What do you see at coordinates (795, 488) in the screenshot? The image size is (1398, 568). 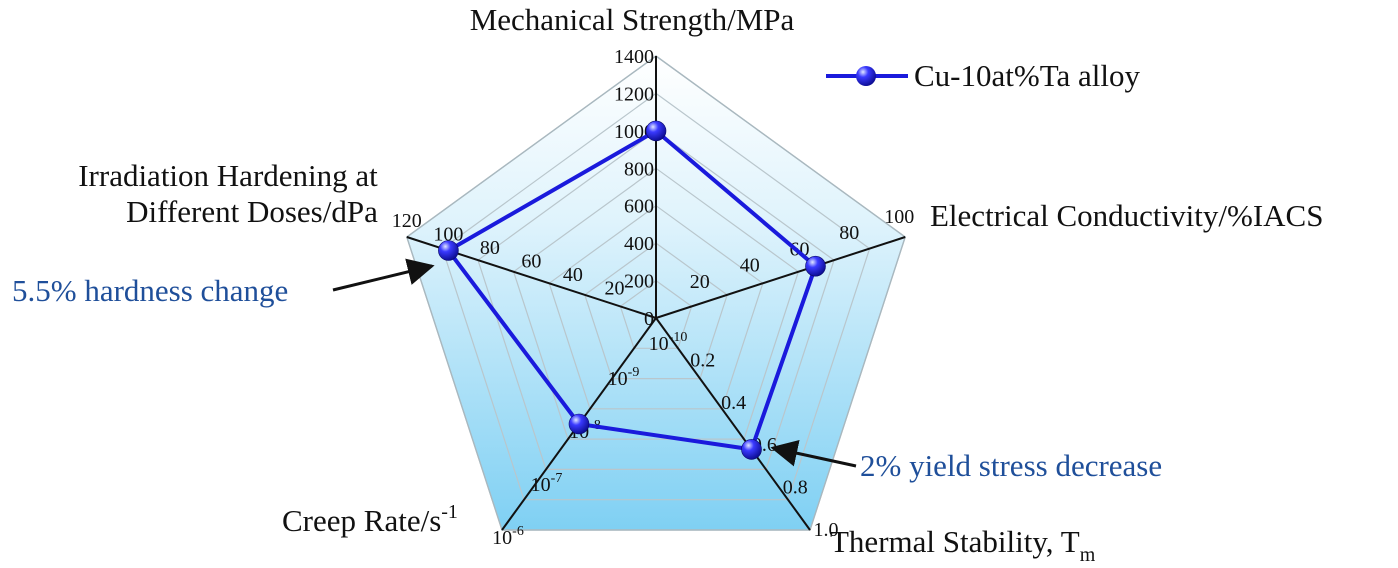 I see `tick-label-thermal: 0.8` at bounding box center [795, 488].